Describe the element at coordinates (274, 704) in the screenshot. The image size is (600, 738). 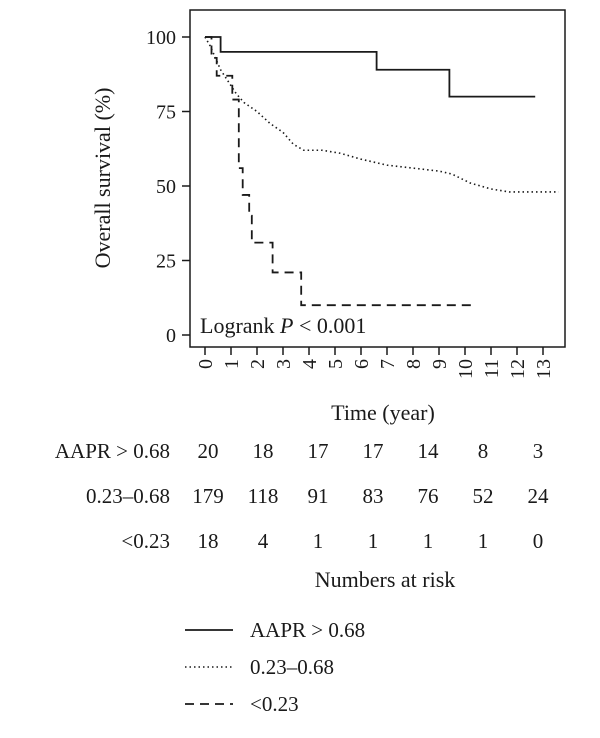
I see `legend-label: <0.23` at that location.